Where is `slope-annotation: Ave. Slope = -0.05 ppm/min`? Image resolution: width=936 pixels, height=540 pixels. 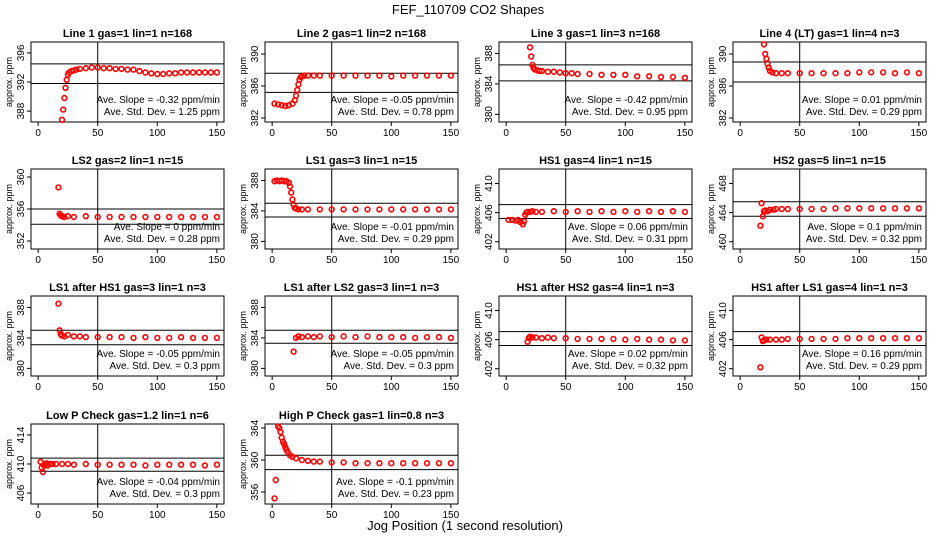
slope-annotation: Ave. Slope = -0.05 ppm/min is located at coordinates (393, 354).